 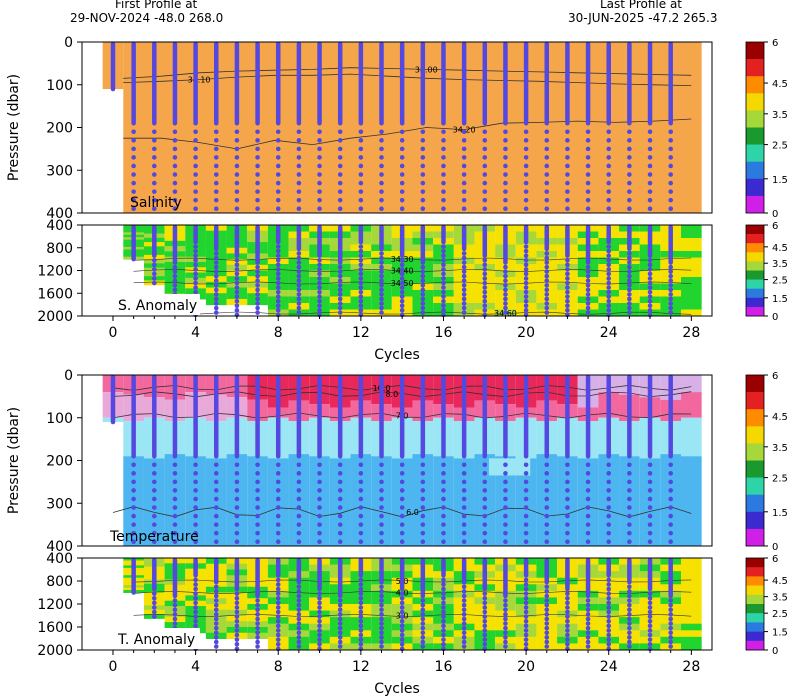 What do you see at coordinates (195, 333) in the screenshot?
I see `x-tick-label: 4` at bounding box center [195, 333].